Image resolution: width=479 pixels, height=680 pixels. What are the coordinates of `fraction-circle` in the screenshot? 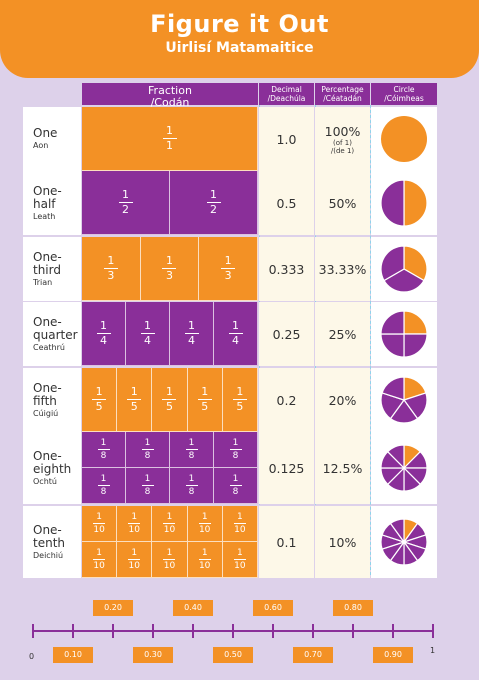 It's located at (404, 203).